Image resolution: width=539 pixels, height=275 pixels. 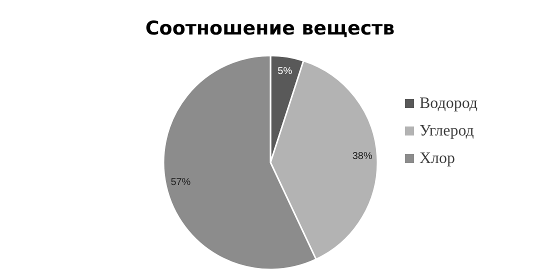 I want to click on data-label: 5%, so click(x=285, y=72).